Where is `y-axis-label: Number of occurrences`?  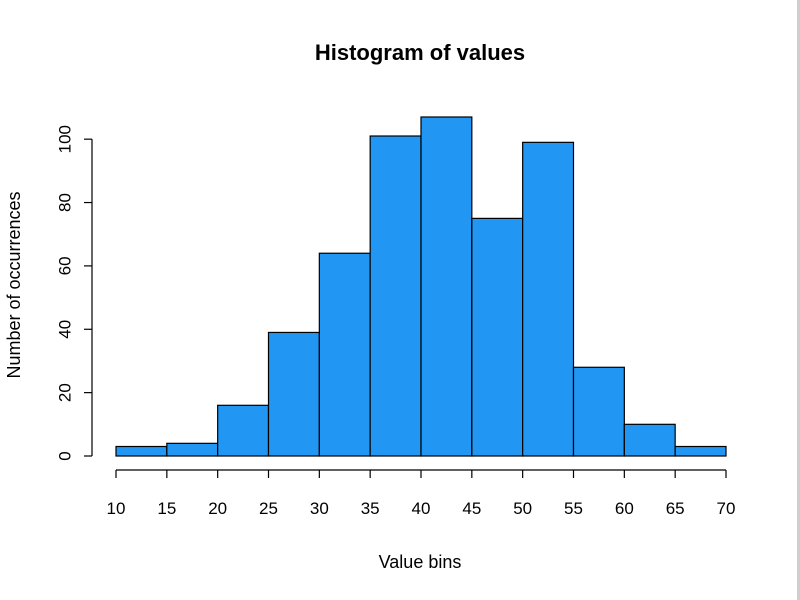
y-axis-label: Number of occurrences is located at coordinates (14, 284).